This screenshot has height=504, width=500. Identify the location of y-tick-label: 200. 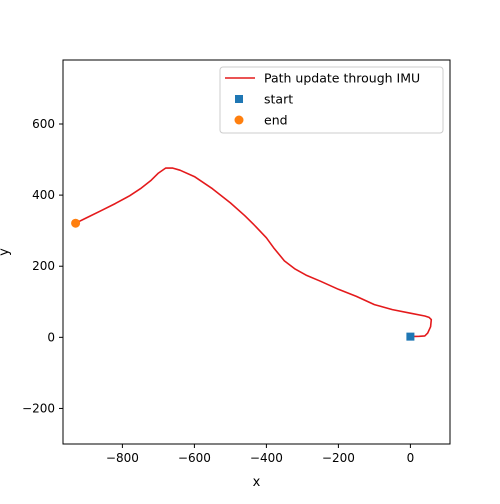
(43, 266).